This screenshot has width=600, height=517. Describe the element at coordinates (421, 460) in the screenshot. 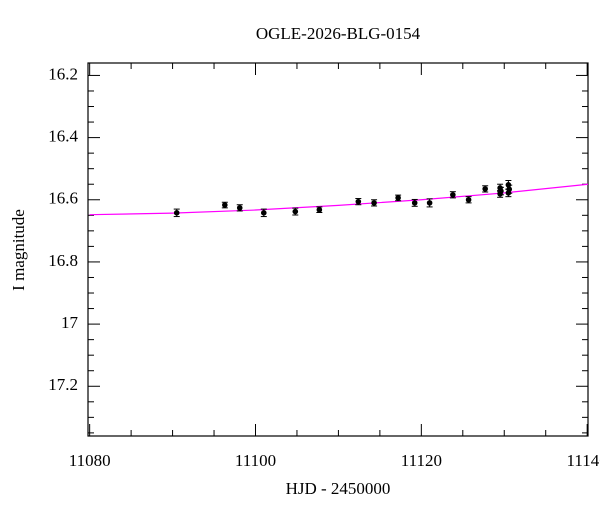

I see `x-tick-label: 11120` at that location.